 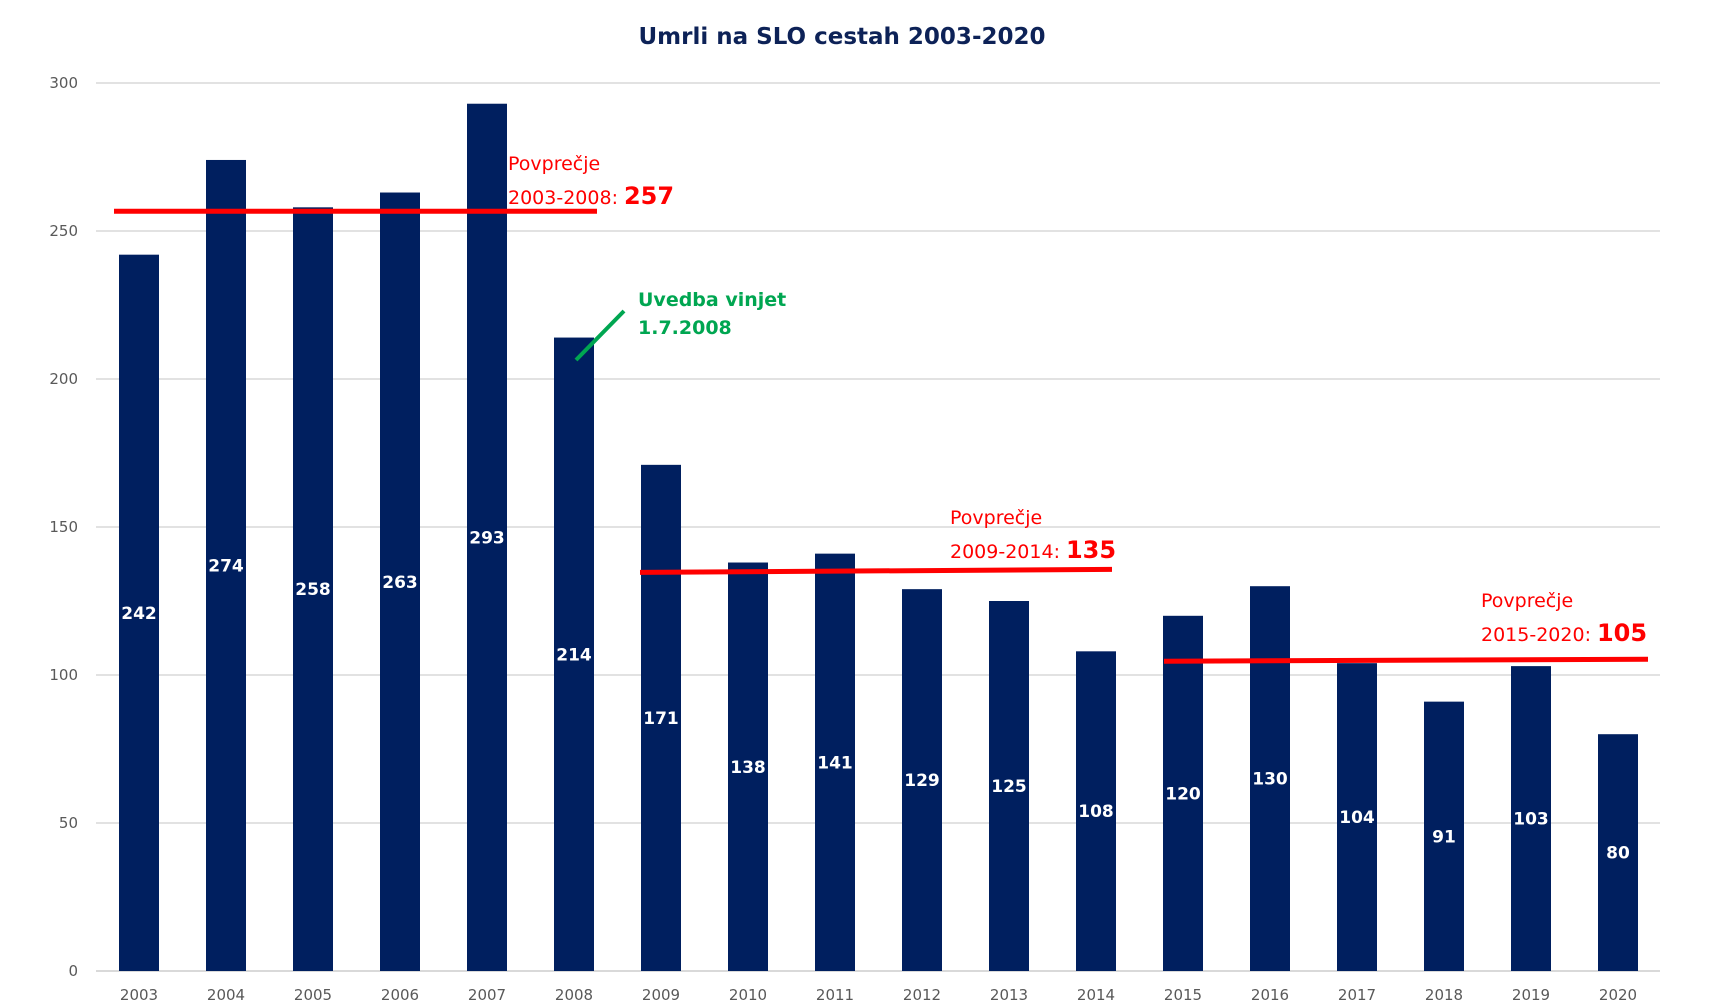 What do you see at coordinates (649, 196) in the screenshot?
I see `average-value: 257` at bounding box center [649, 196].